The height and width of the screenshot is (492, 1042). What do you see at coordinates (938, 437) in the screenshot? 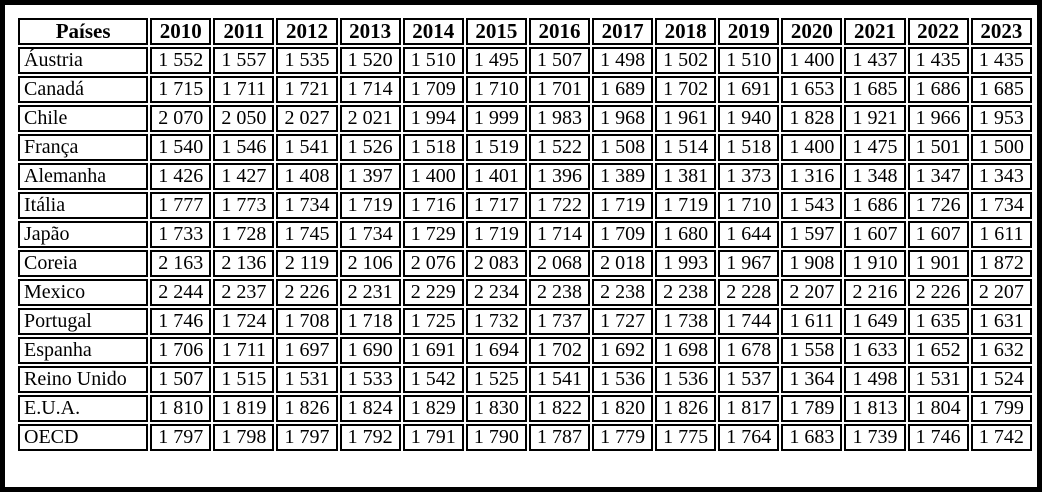
I see `value-cell: 1 746` at bounding box center [938, 437].